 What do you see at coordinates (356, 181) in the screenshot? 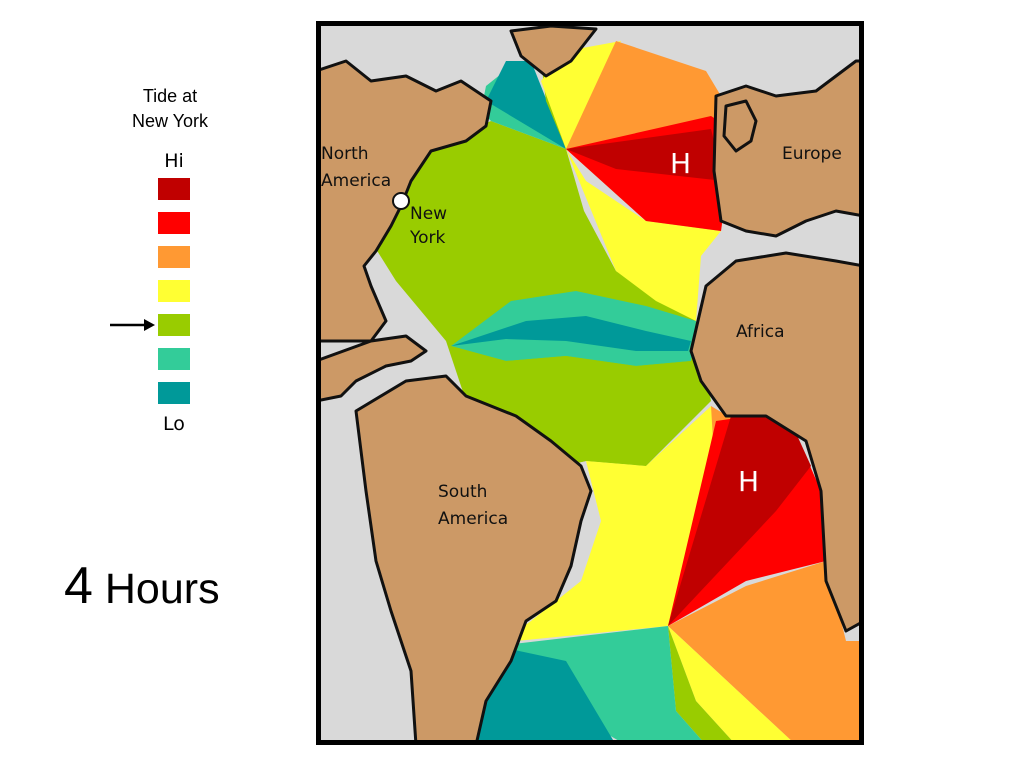
I see `label-north-america-2: America` at bounding box center [356, 181].